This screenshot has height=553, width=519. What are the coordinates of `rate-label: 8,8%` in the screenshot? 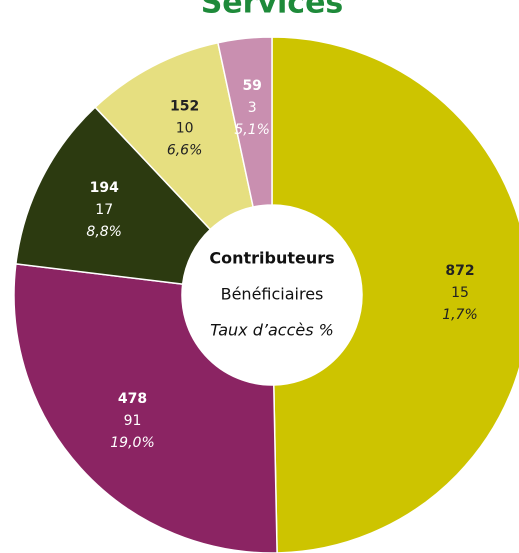 It's located at (104, 232).